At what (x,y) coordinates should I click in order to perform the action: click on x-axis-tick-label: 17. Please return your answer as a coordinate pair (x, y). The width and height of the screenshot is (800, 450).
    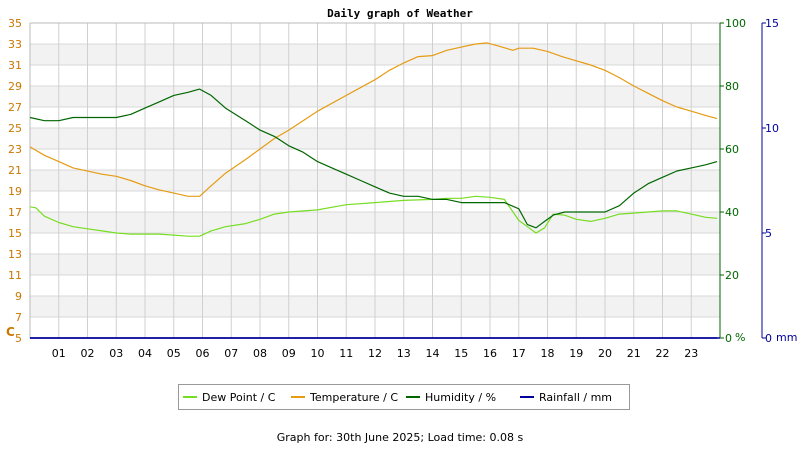
    Looking at the image, I should click on (519, 353).